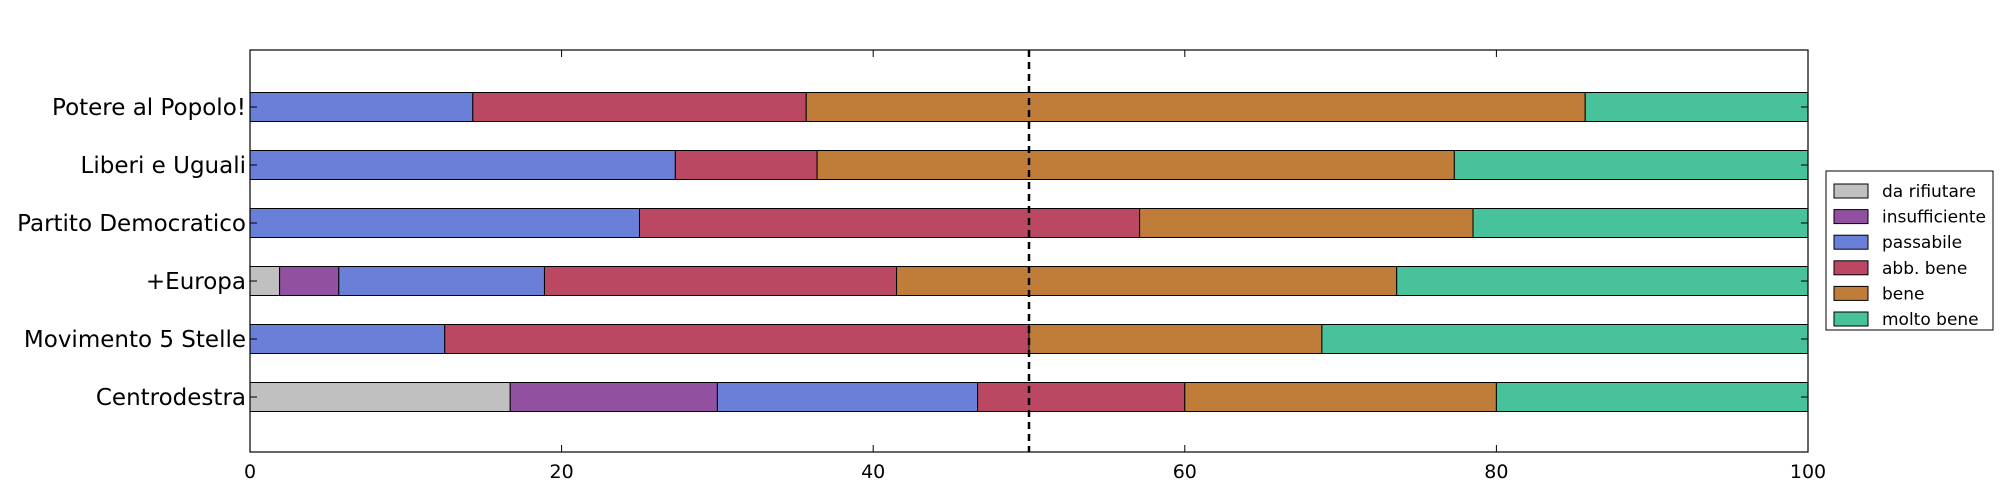 This screenshot has height=500, width=2000. What do you see at coordinates (1922, 243) in the screenshot?
I see `legend-label: passabile` at bounding box center [1922, 243].